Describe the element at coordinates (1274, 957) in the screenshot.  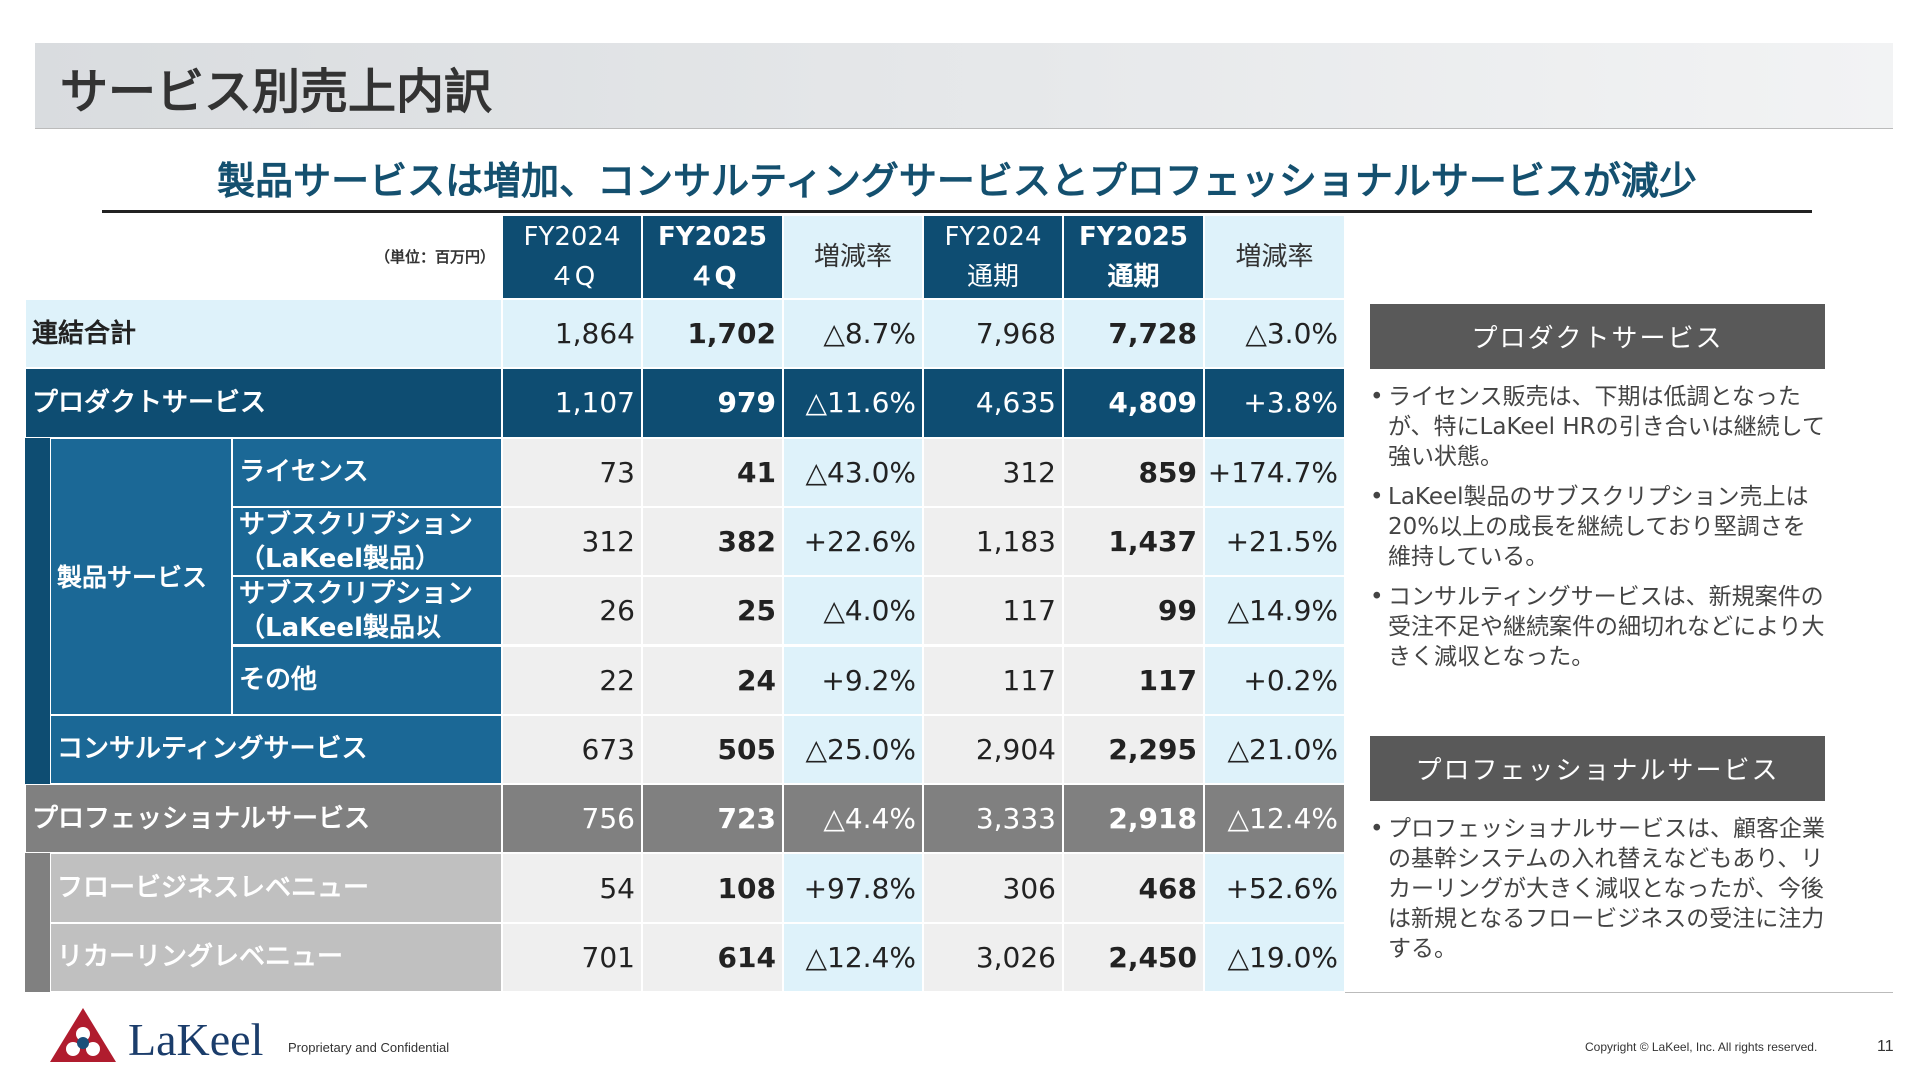
I see `value-cell: △19.0%` at that location.